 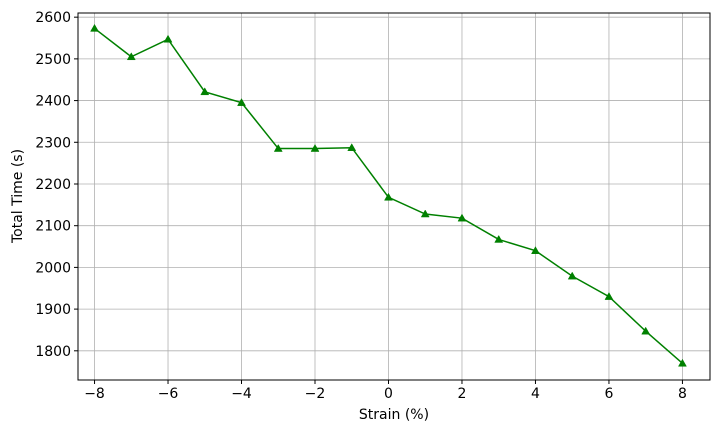 What do you see at coordinates (168, 394) in the screenshot?
I see `x-tick-label: −6` at bounding box center [168, 394].